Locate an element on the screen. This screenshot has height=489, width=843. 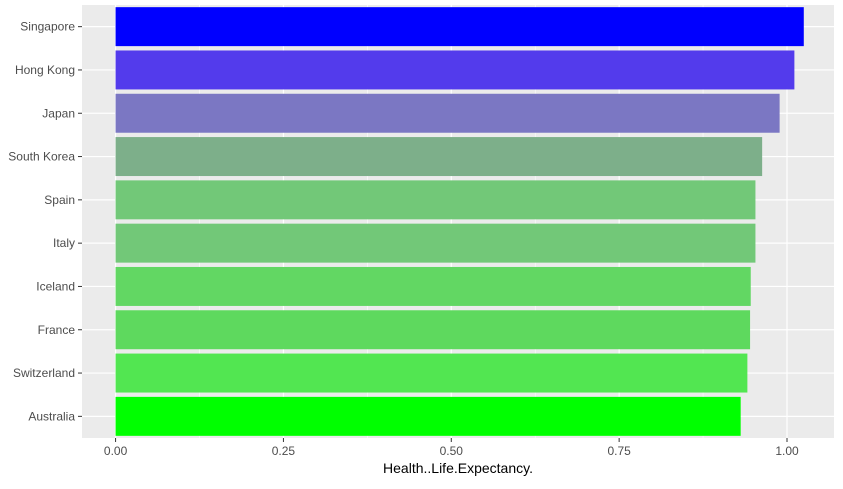
y-tick-label: Hong Kong is located at coordinates (45, 70).